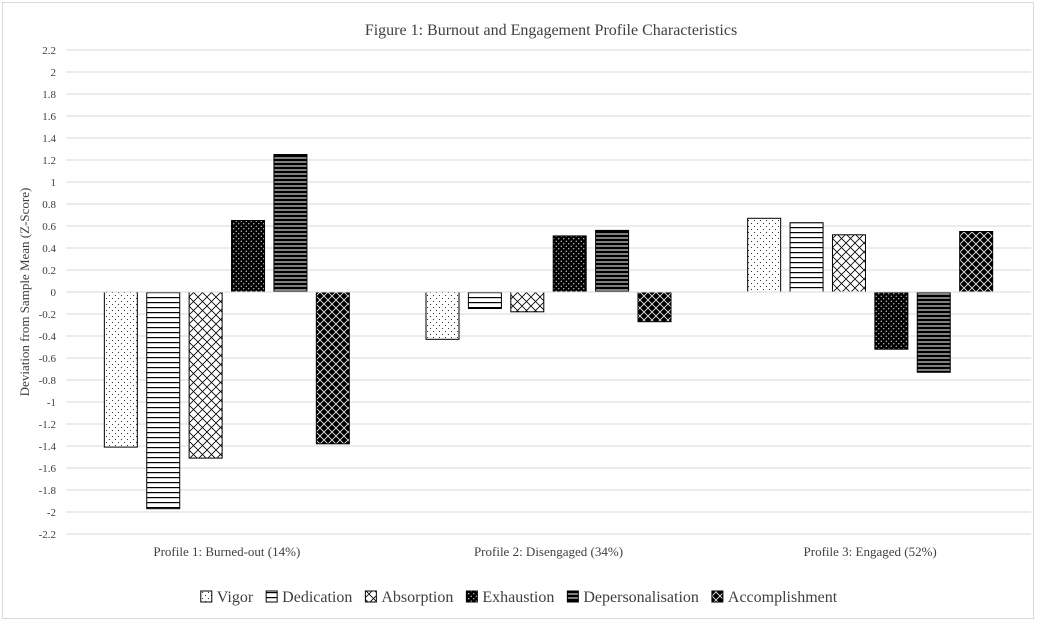 The width and height of the screenshot is (1038, 623). Describe the element at coordinates (49, 95) in the screenshot. I see `y-tick-label: 1.8` at that location.